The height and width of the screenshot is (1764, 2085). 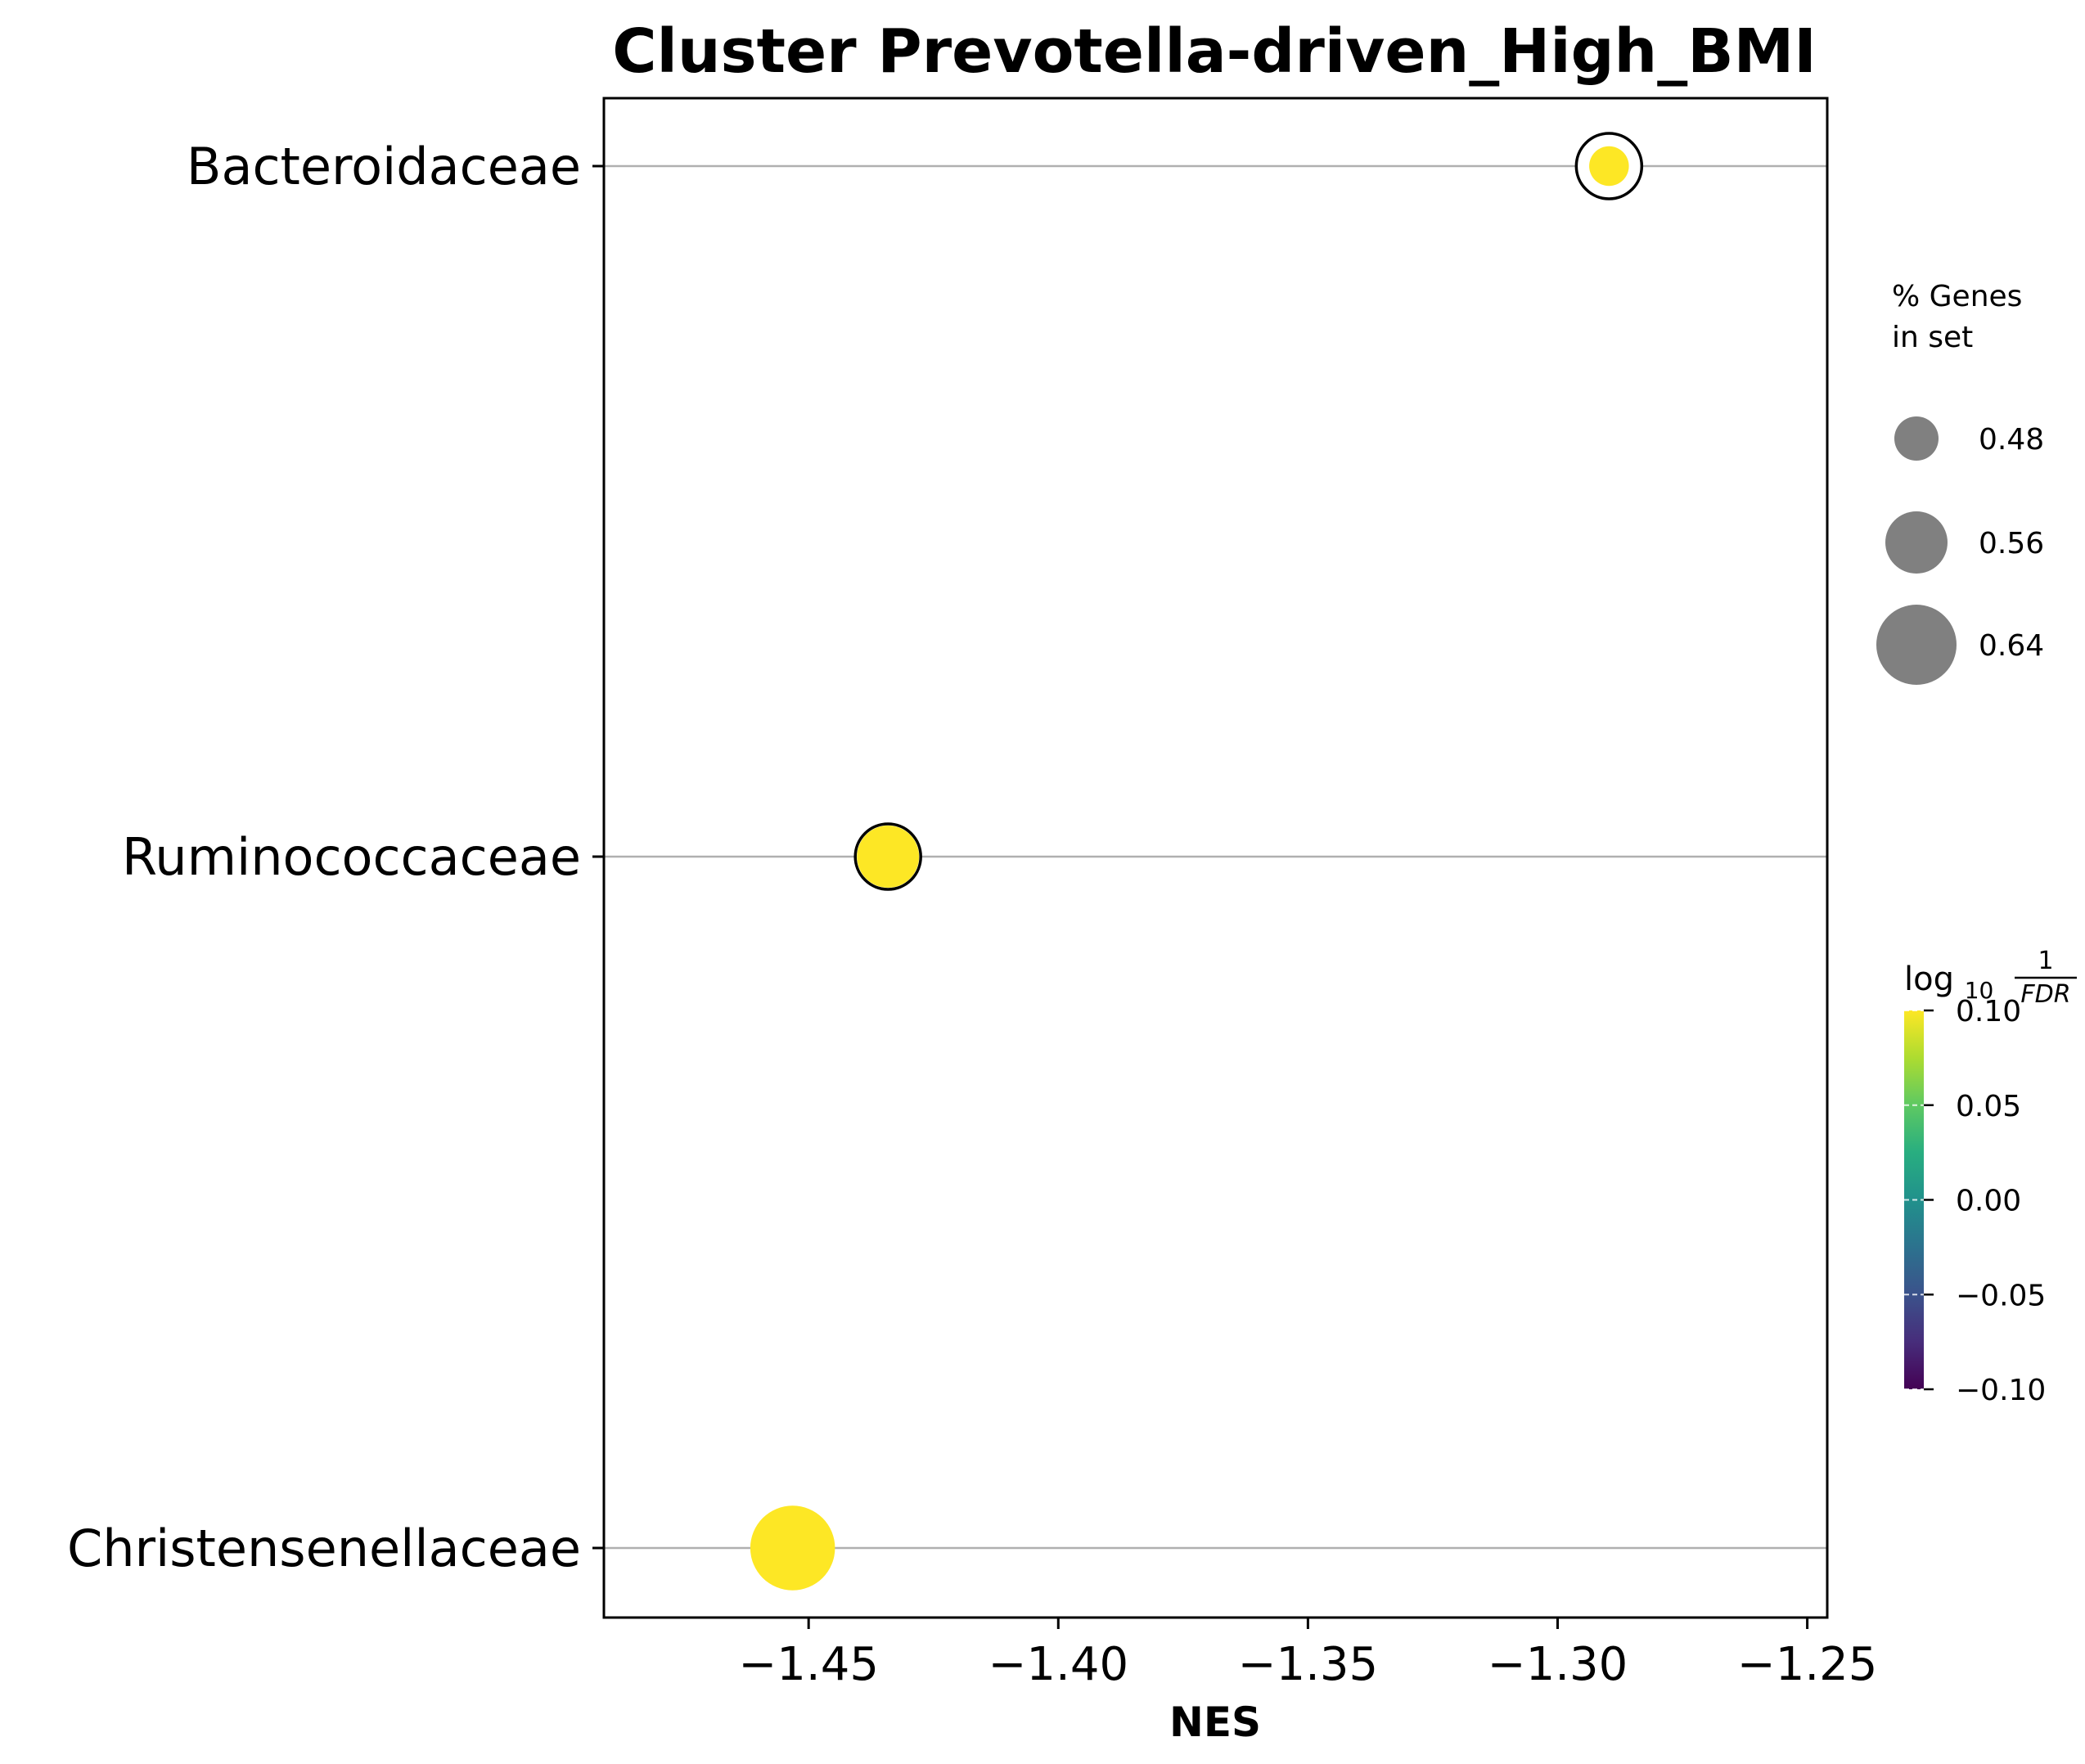 I want to click on colorbar-title: log 10, so click(x=1948, y=983).